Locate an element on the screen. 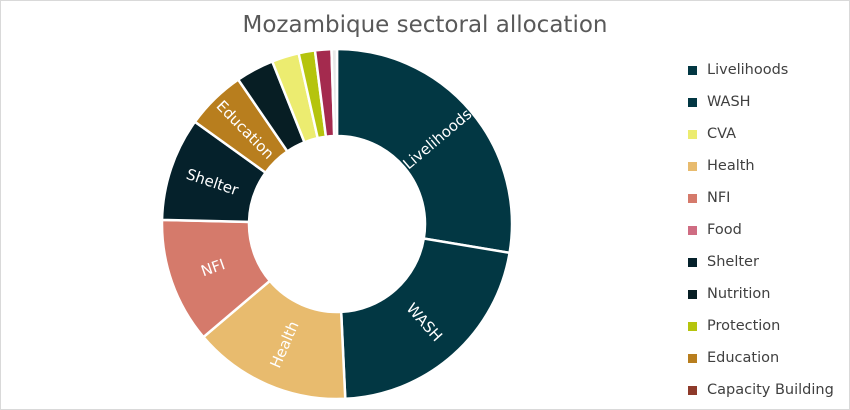 The width and height of the screenshot is (850, 410). legend-label: Health is located at coordinates (731, 166).